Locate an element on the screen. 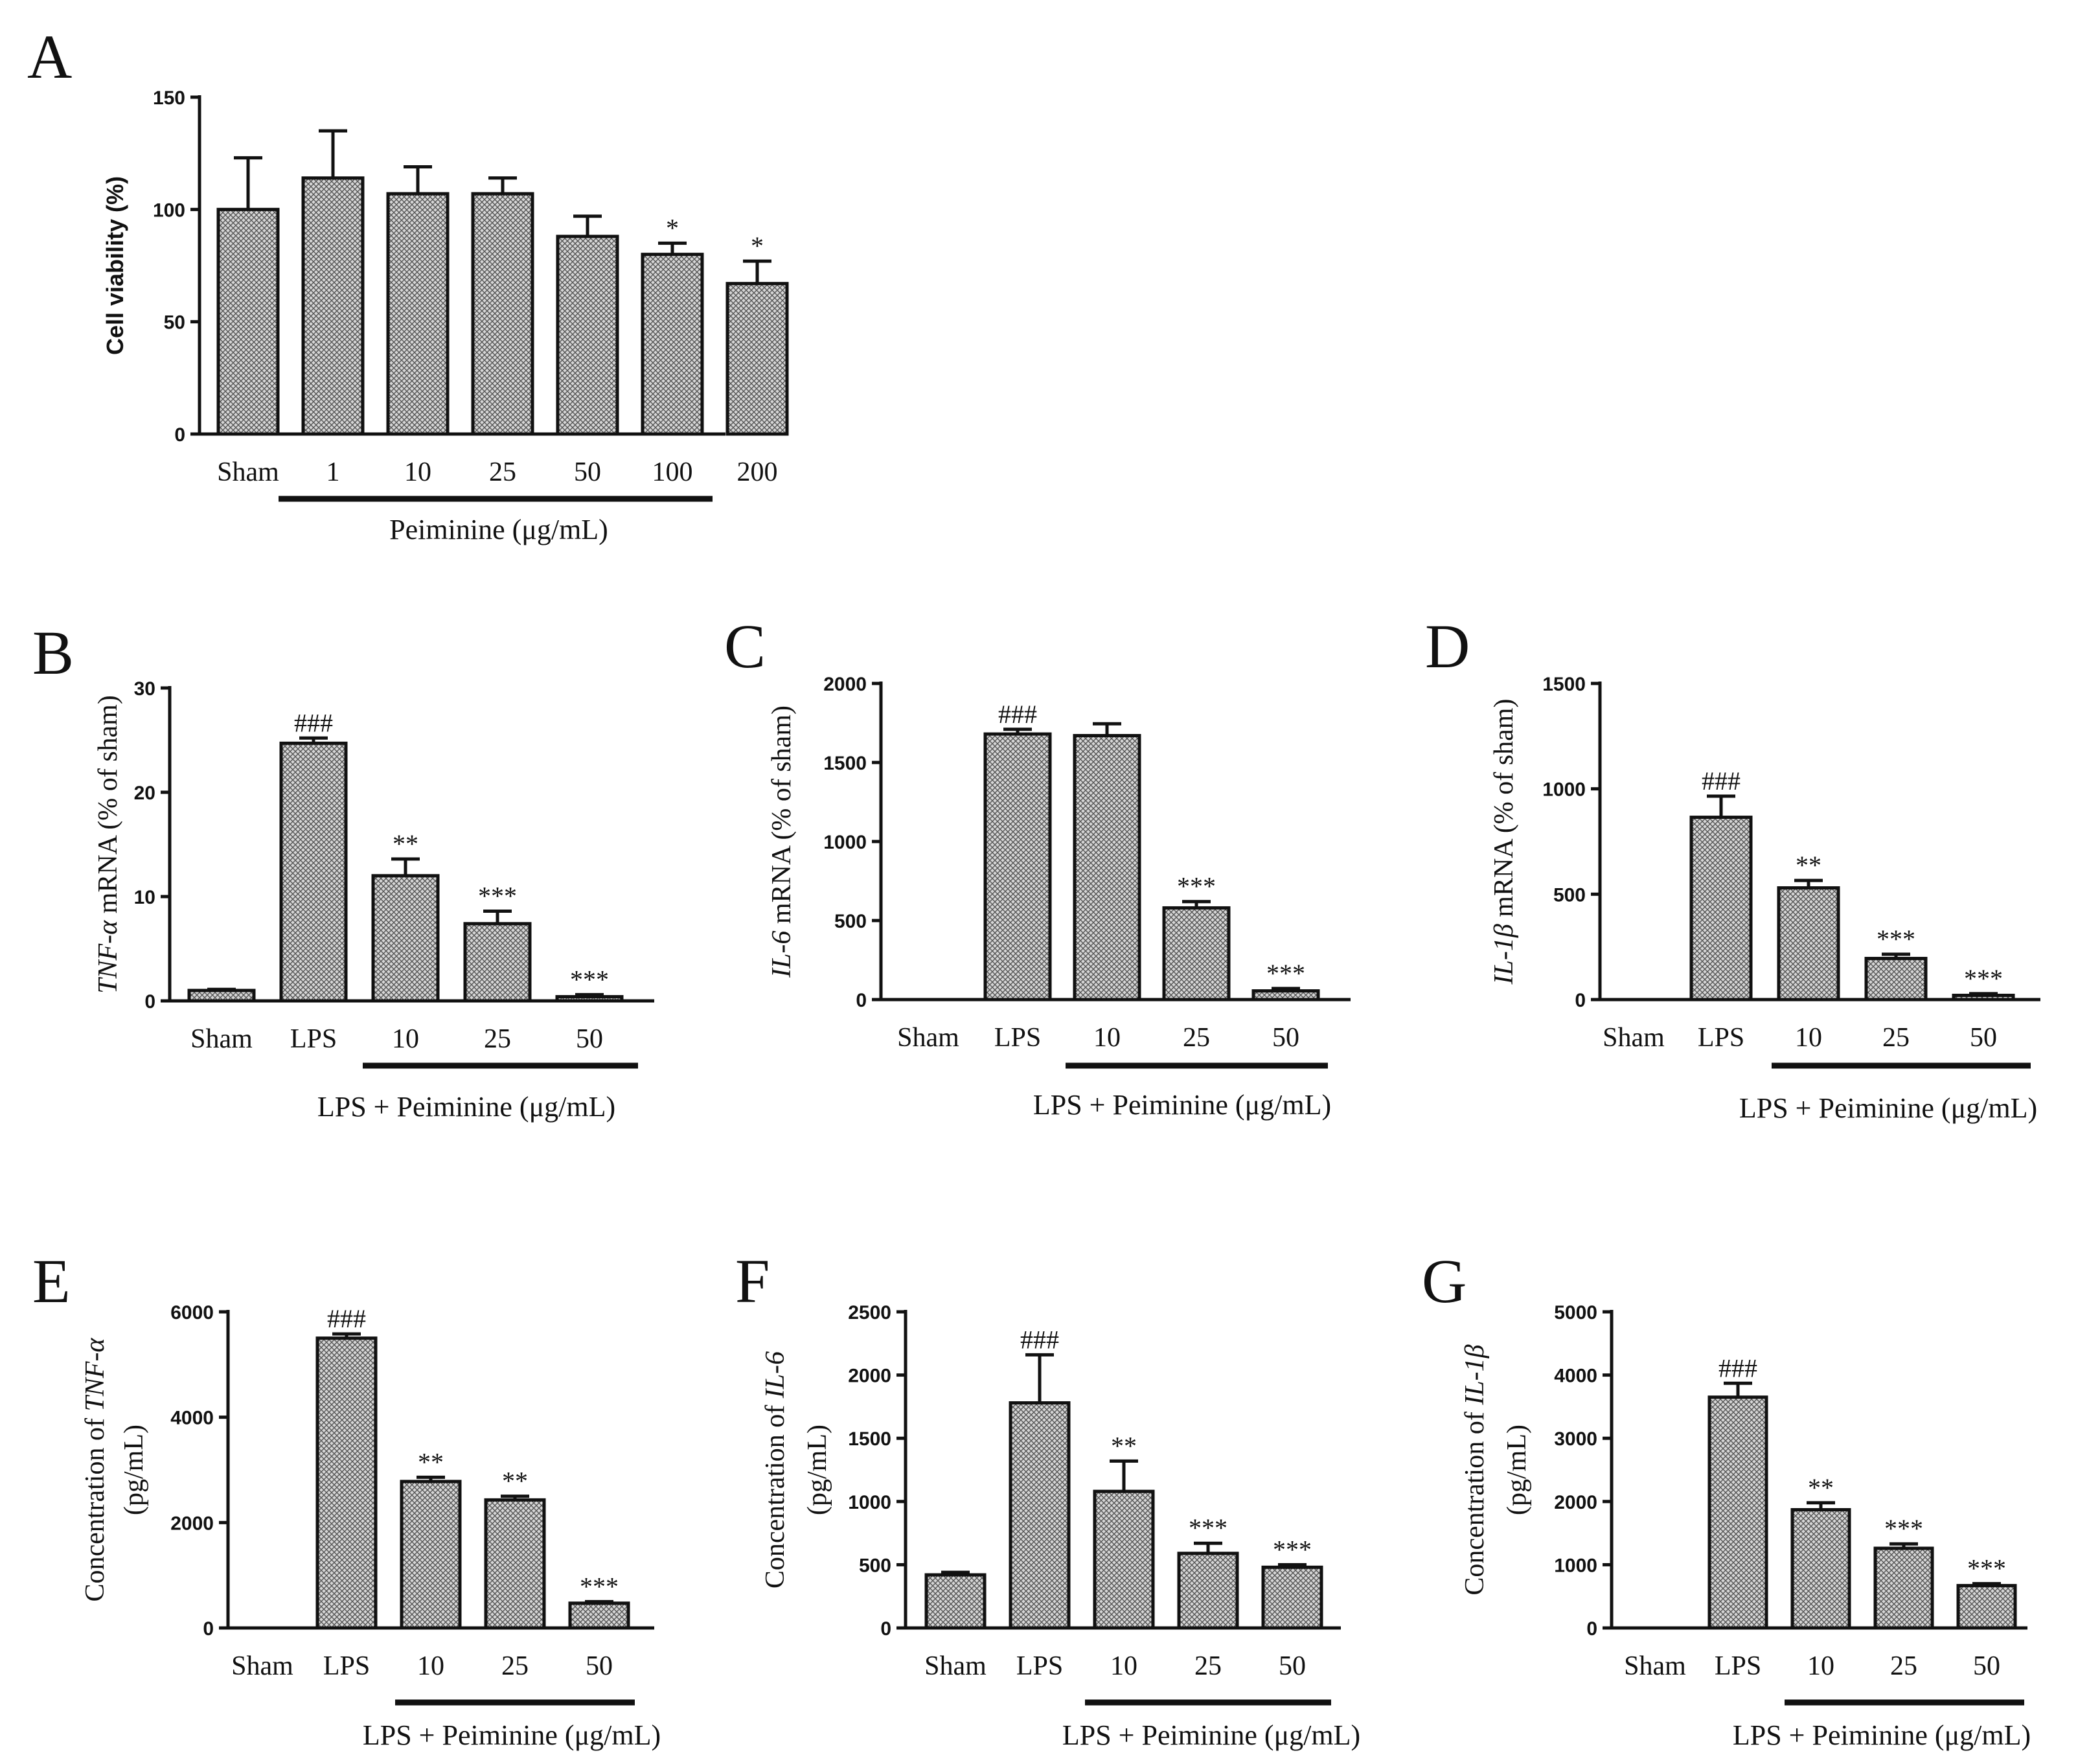  y-axis-label: Concentration of IL-1β is located at coordinates (1475, 1469).